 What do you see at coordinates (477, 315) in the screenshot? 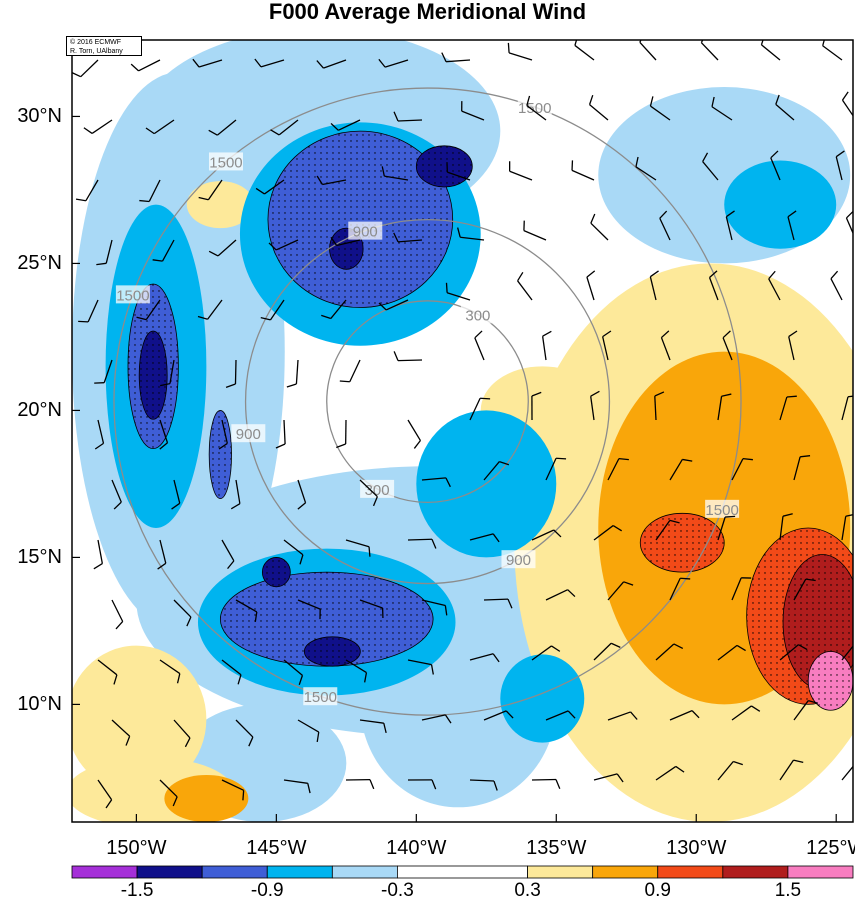
I see `contour-label: 300` at bounding box center [477, 315].